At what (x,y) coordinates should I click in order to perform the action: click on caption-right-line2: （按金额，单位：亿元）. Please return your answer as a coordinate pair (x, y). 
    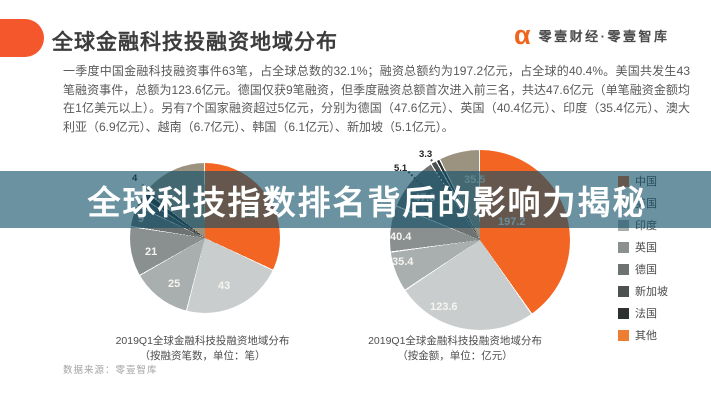
    Looking at the image, I should click on (455, 356).